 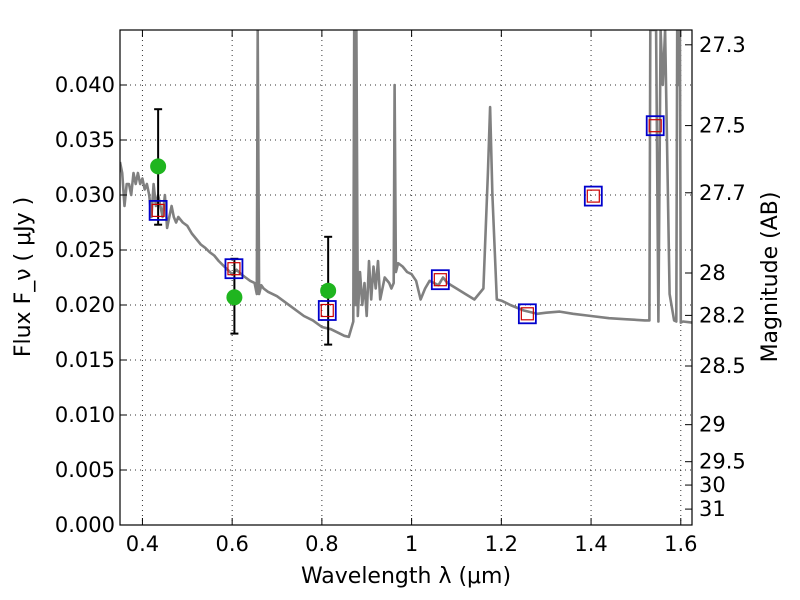 What do you see at coordinates (142, 544) in the screenshot?
I see `x-tick-label: 0.4` at bounding box center [142, 544].